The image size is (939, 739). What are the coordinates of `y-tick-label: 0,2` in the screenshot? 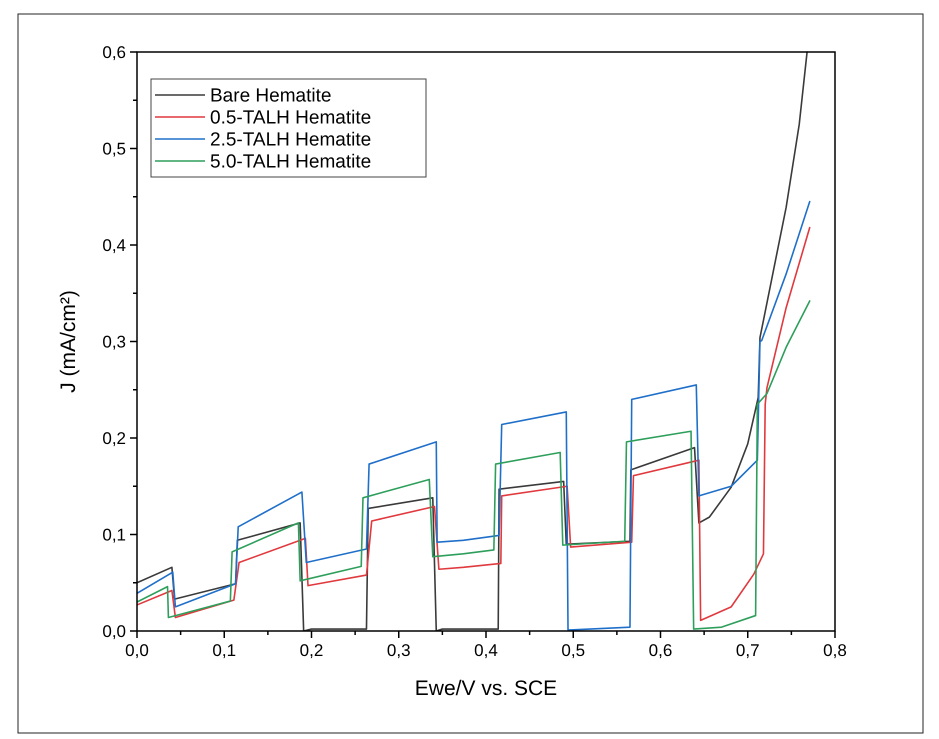 It's located at (114, 438).